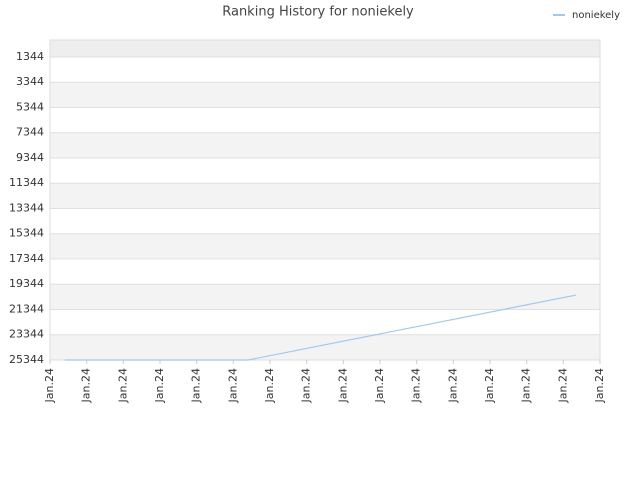  What do you see at coordinates (26, 233) in the screenshot?
I see `y-tick-label: 15344` at bounding box center [26, 233].